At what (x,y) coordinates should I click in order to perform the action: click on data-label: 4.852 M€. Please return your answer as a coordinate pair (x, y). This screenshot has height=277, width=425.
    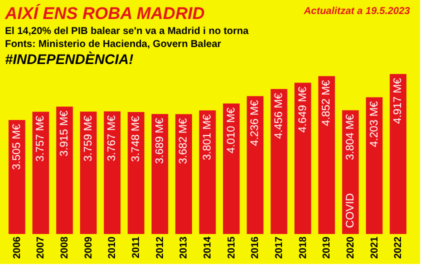
    Looking at the image, I should click on (326, 103).